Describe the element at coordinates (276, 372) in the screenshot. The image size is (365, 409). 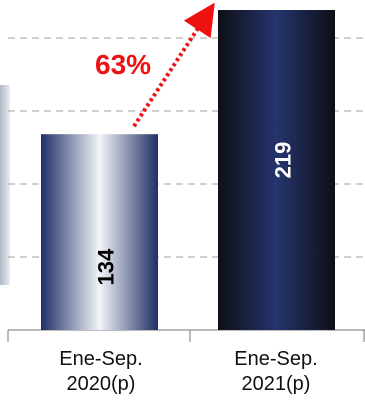
I see `category-label-2021: Ene-Sep. 2021(p)` at that location.